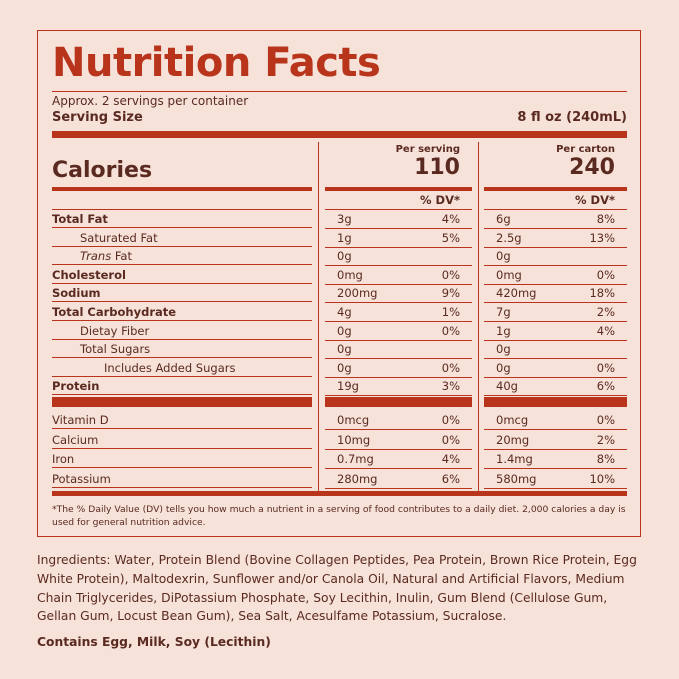 The height and width of the screenshot is (679, 679). What do you see at coordinates (602, 237) in the screenshot?
I see `daily-value: 13%` at bounding box center [602, 237].